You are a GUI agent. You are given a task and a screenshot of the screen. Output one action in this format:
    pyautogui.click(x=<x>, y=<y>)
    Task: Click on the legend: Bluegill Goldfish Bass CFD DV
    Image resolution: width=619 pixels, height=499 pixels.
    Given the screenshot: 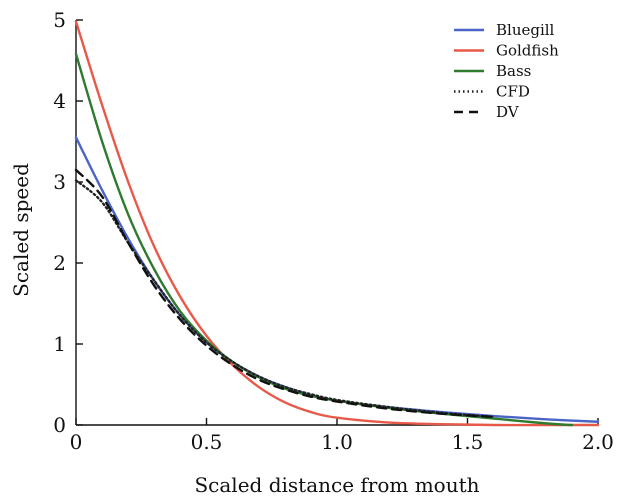 What is the action you would take?
    pyautogui.click(x=506, y=71)
    